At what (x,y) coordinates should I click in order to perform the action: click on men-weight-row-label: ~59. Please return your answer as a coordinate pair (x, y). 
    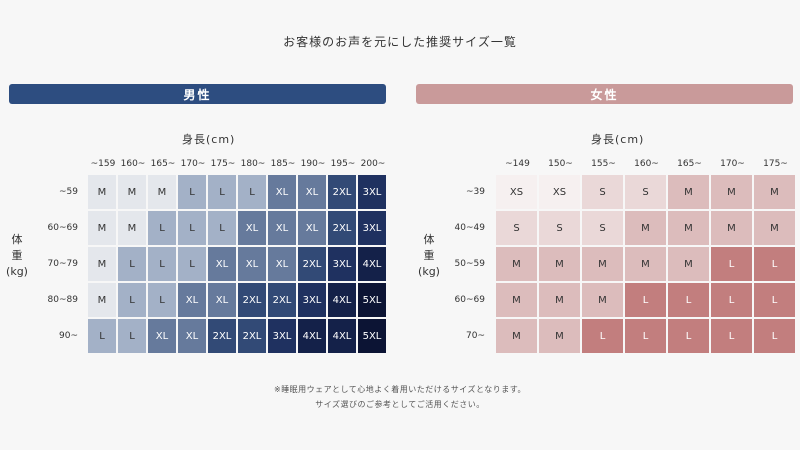
    Looking at the image, I should click on (68, 192).